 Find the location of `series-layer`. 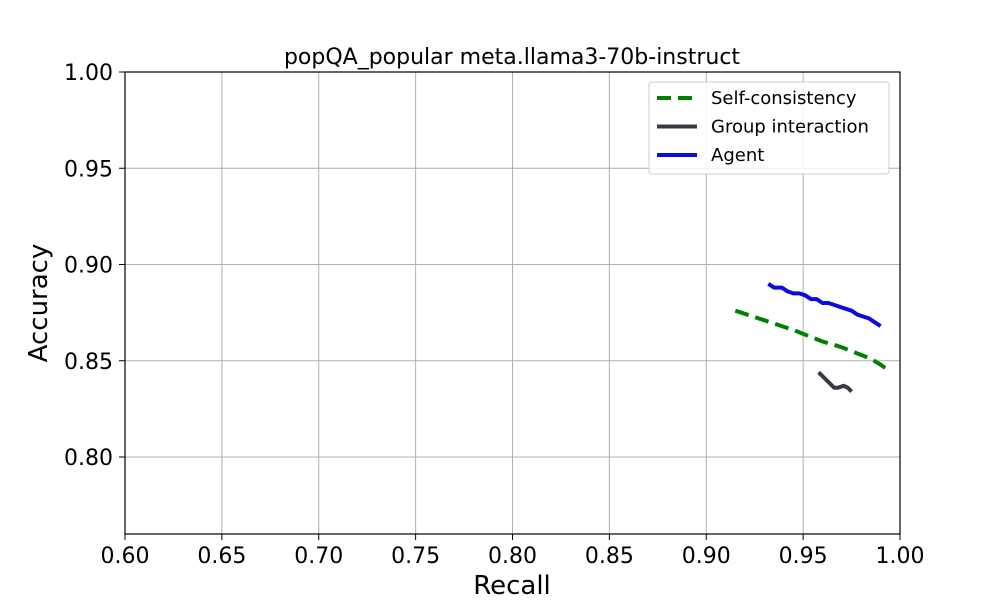

series-layer is located at coordinates (812, 338).